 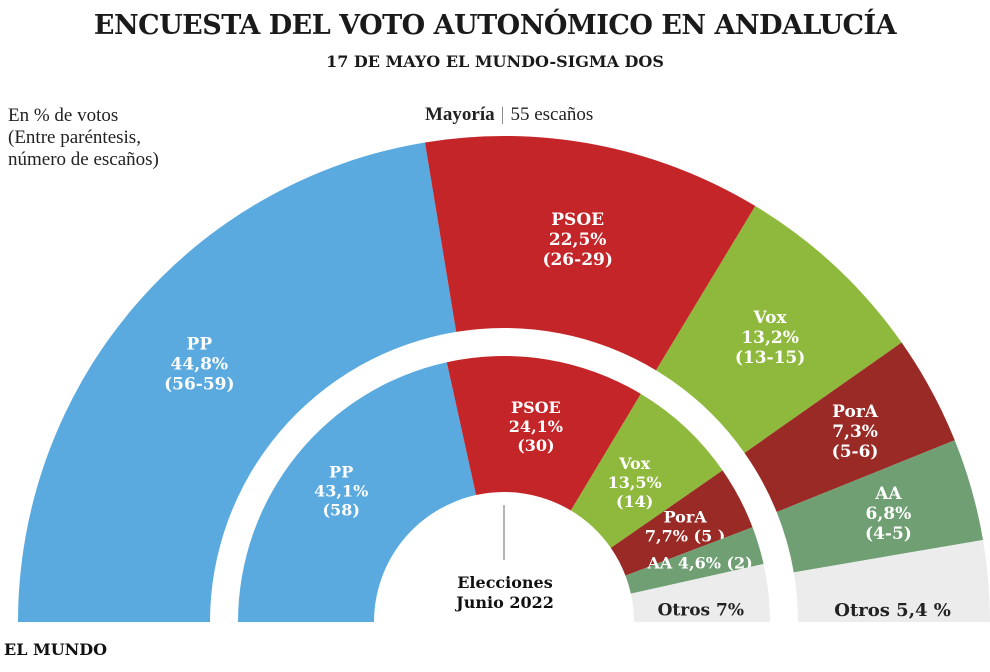 I want to click on election-2022-otros-segment, so click(x=700, y=592).